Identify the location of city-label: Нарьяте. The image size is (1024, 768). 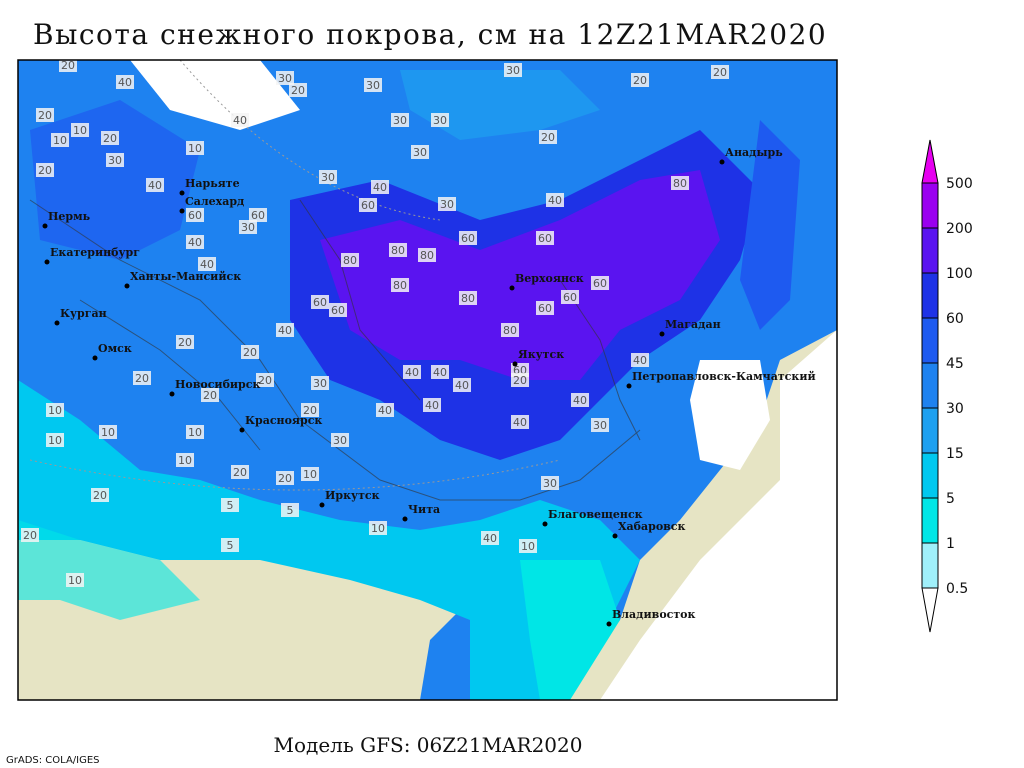
(212, 183).